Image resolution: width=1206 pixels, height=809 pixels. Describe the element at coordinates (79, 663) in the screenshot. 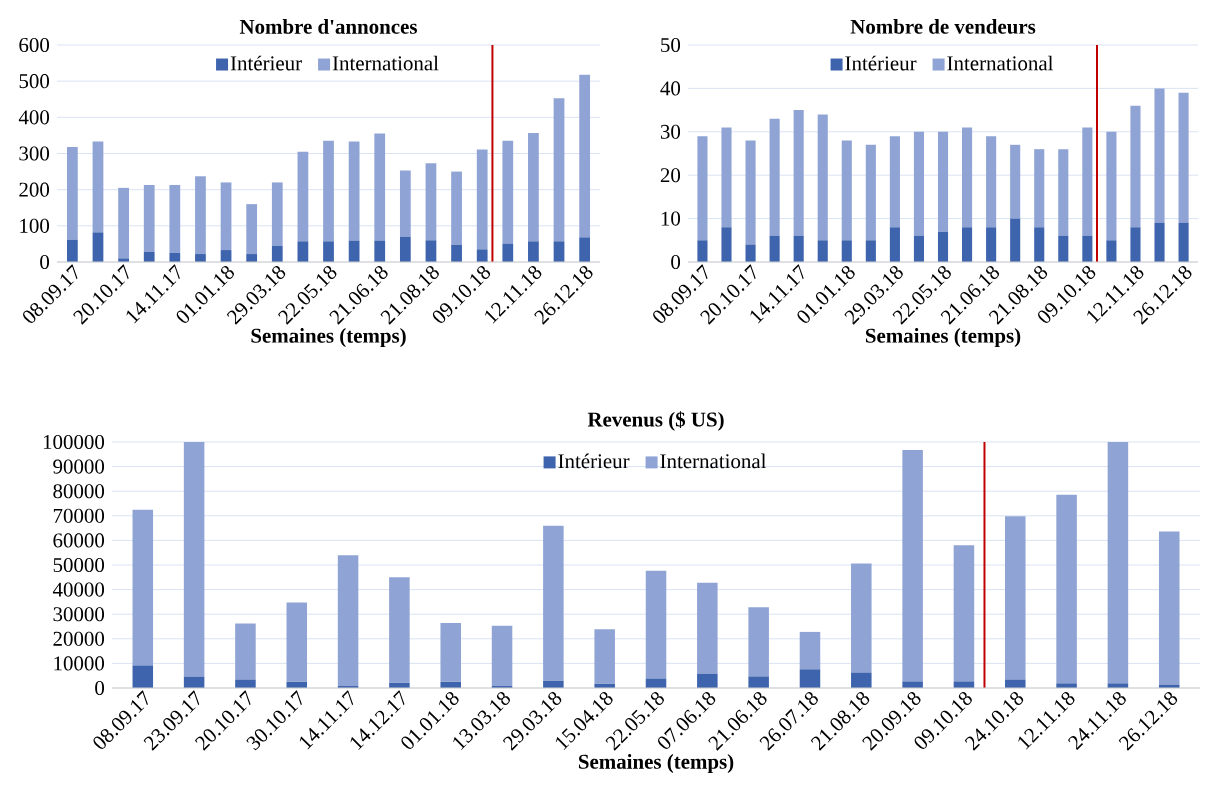

I see `y-tick-label: 10000` at that location.